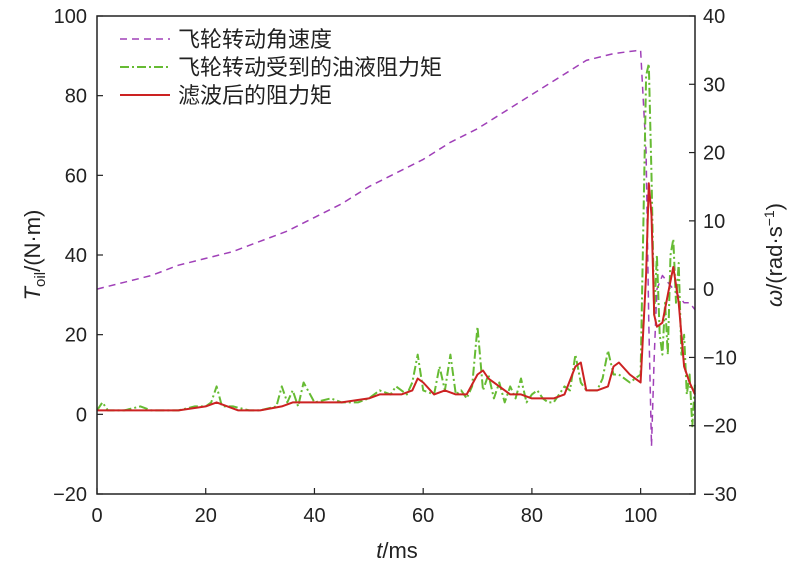 The width and height of the screenshot is (800, 572). I want to click on right-axis-title: ω/(rad·s−1), so click(774, 255).